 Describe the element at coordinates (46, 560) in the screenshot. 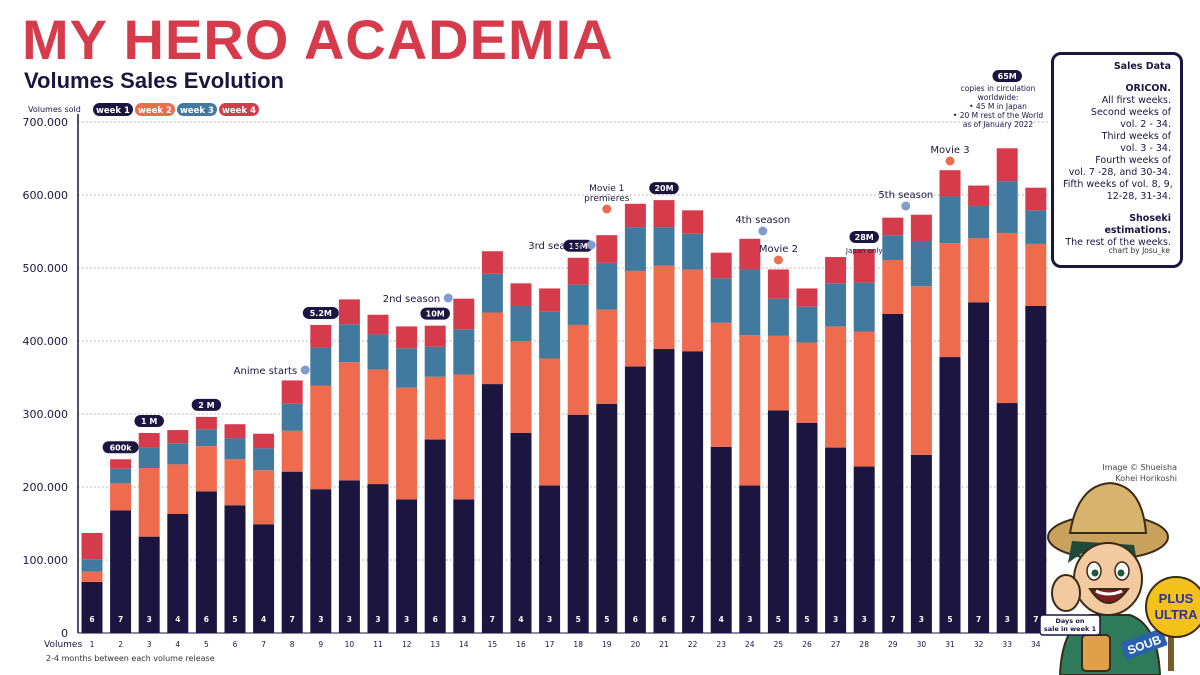

I see `y-tick-label: 100.000` at that location.